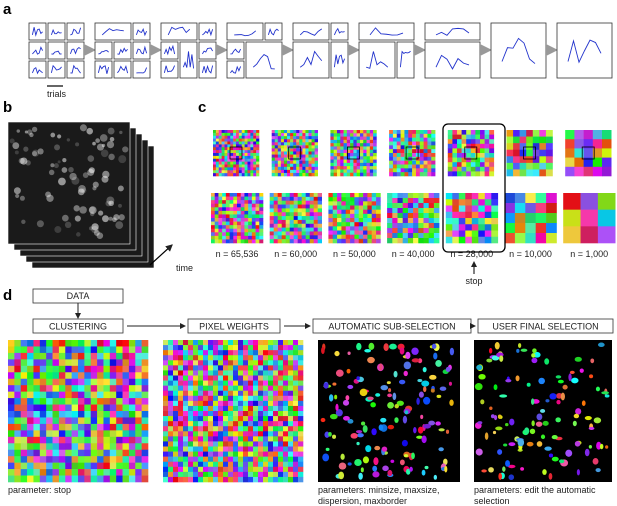 The image size is (617, 506). I want to click on cluster-box, so click(56, 50).